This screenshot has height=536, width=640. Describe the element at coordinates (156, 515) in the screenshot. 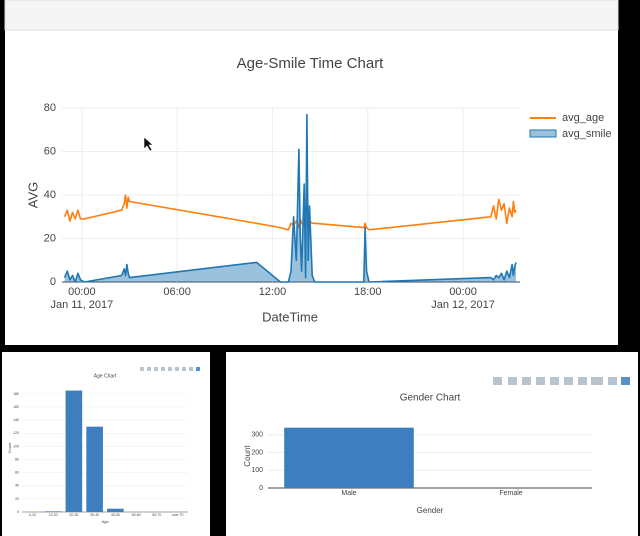

I see `x-tick-label: 60-70` at that location.